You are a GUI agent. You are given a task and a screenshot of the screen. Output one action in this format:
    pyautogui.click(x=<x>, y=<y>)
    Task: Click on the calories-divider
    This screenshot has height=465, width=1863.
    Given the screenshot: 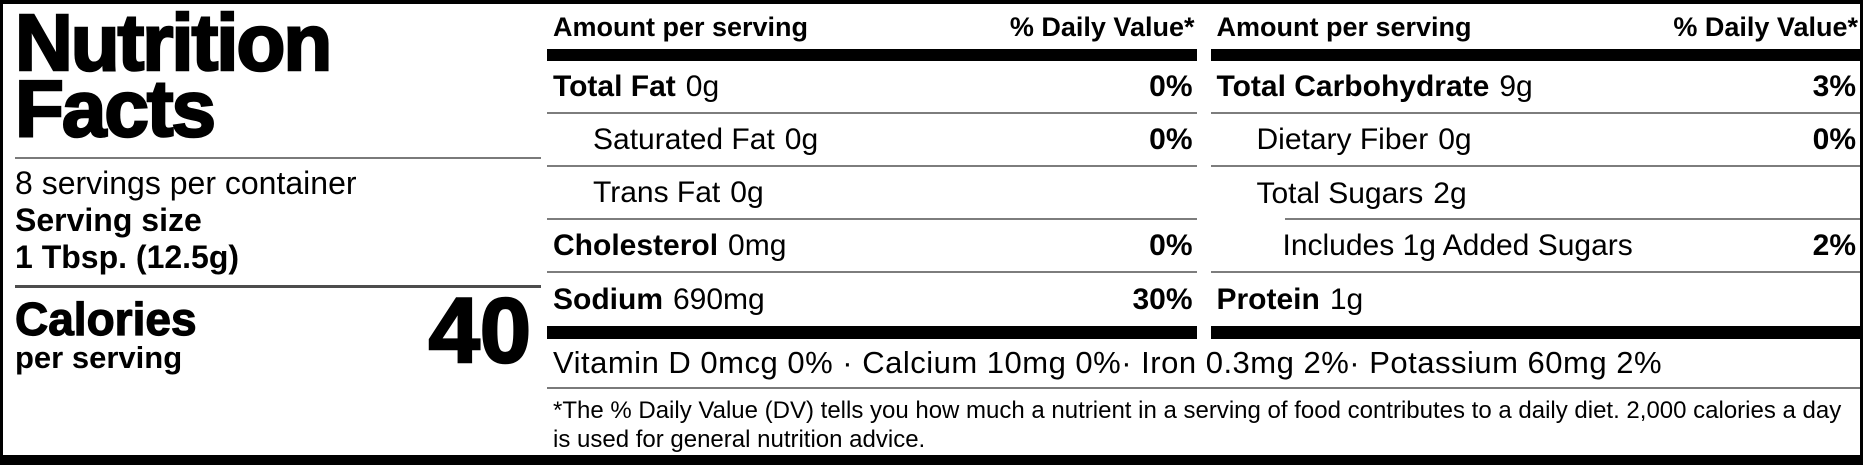 What is the action you would take?
    pyautogui.click(x=278, y=287)
    